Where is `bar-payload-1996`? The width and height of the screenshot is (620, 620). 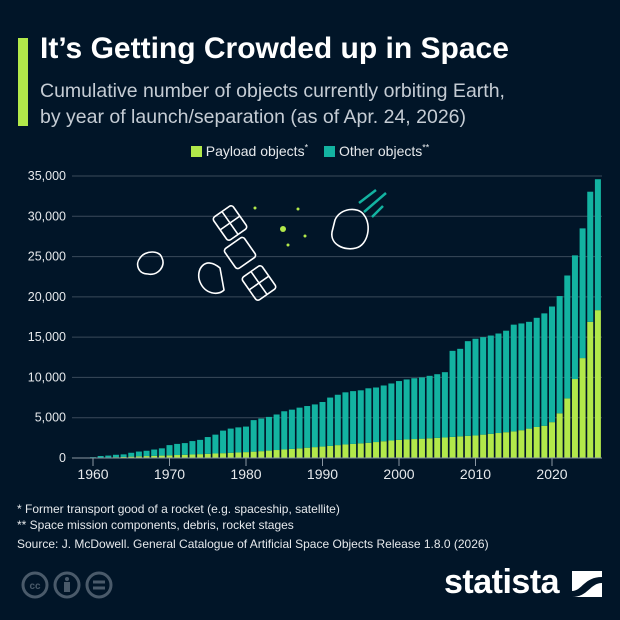 bar-payload-1996 is located at coordinates (368, 450).